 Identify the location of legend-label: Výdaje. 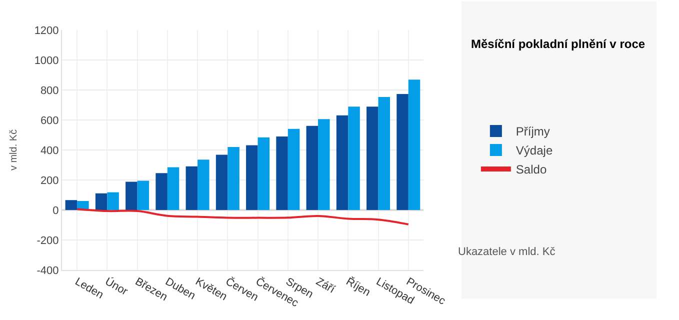
(534, 151).